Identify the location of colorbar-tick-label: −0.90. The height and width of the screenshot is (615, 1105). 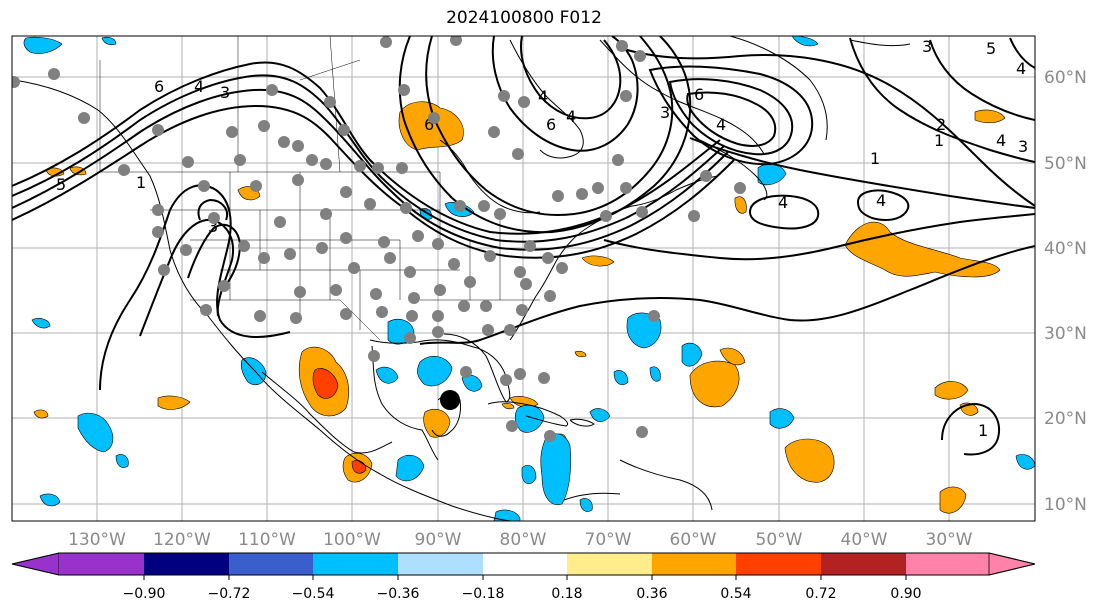
(144, 594).